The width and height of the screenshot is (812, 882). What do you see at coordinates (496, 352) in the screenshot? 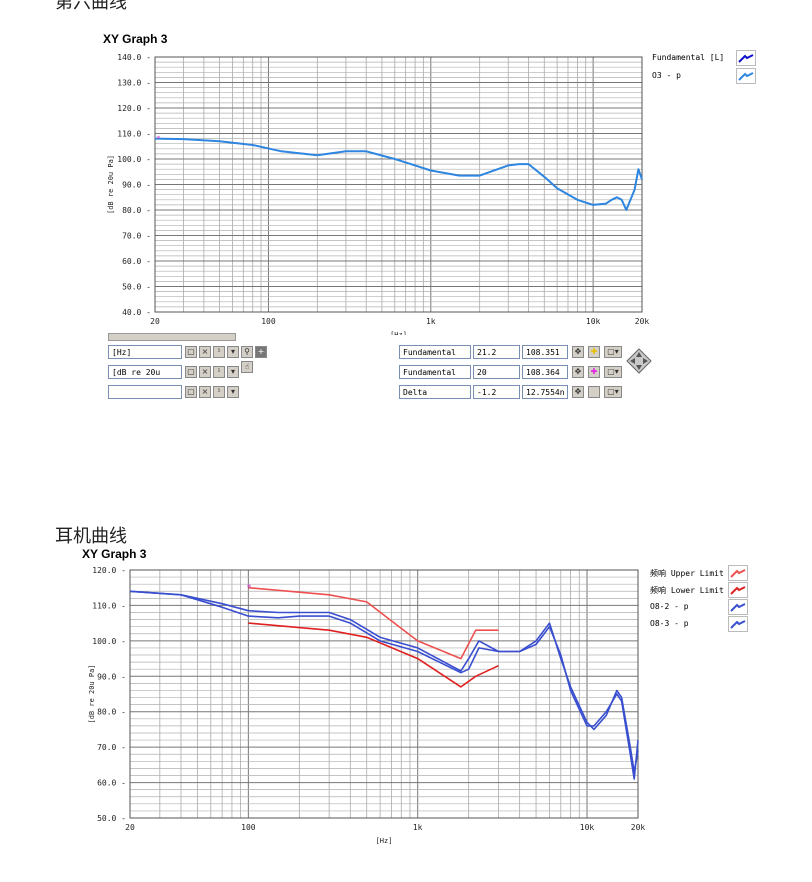
I see `cursor-x: 21.2` at bounding box center [496, 352].